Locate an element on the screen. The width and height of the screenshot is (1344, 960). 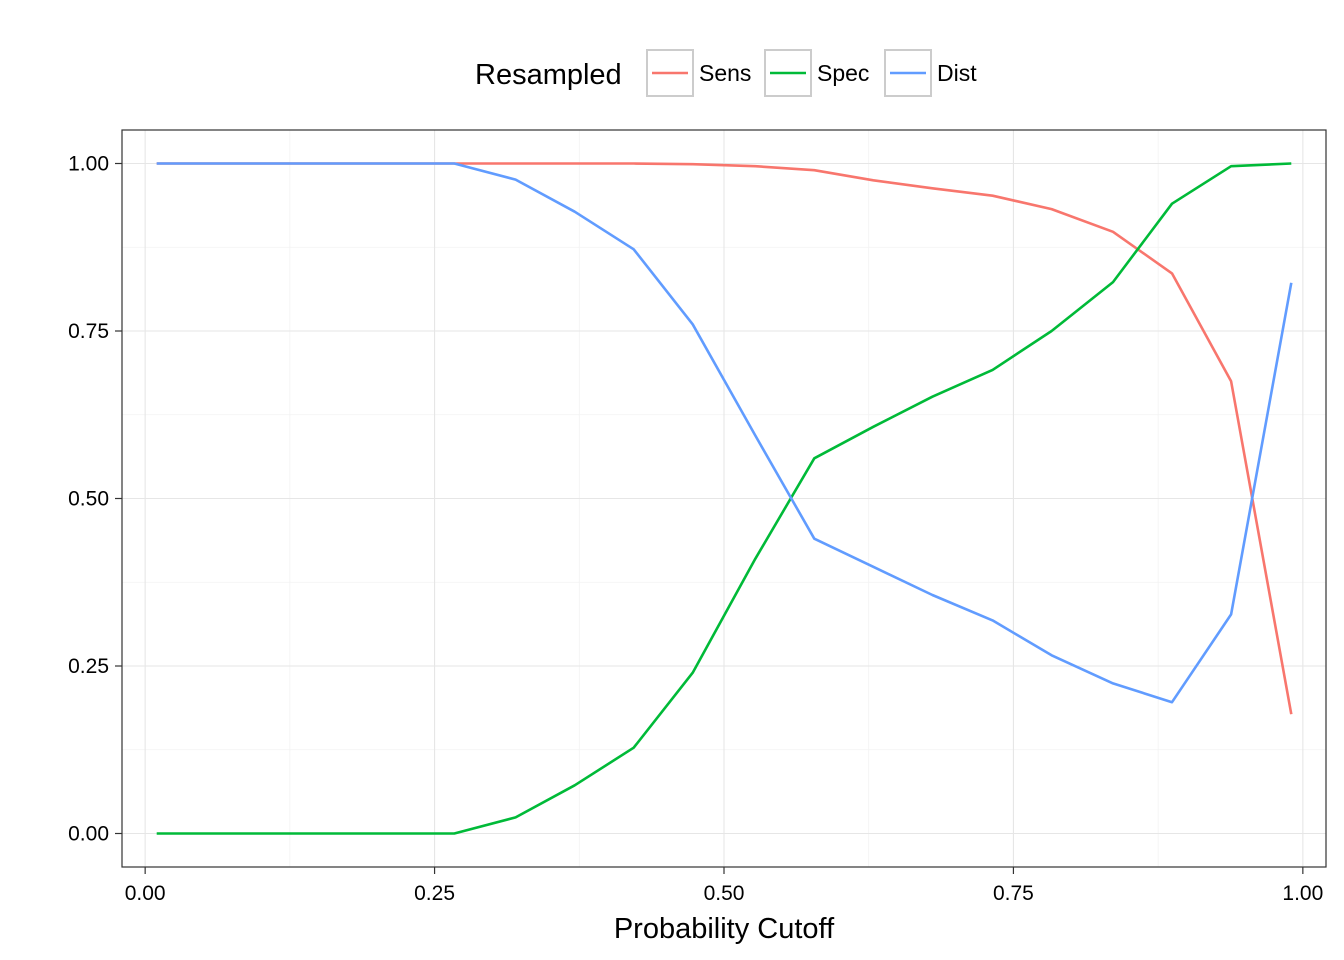
y-axis: 0.00 0.25 0.50 0.75 1.00 is located at coordinates (95, 499).